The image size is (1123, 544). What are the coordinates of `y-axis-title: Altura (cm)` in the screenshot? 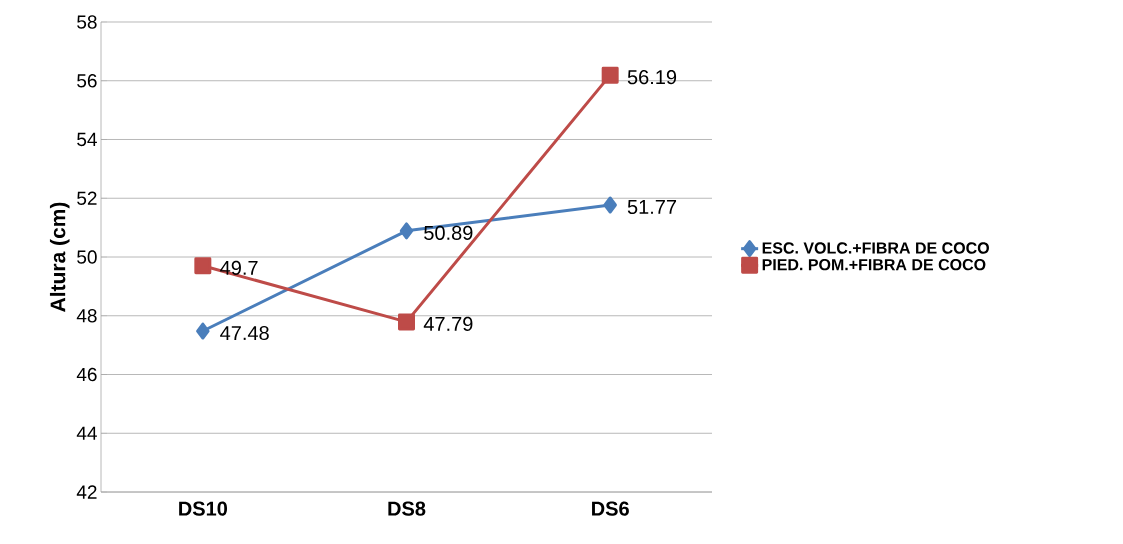 It's located at (59, 257).